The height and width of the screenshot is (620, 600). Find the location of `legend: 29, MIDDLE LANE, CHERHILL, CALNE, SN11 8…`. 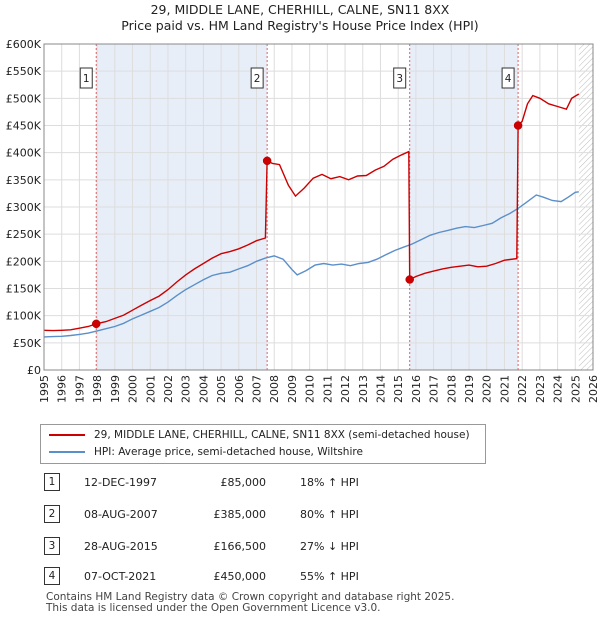

legend: 29, MIDDLE LANE, CHERHILL, CALNE, SN11 8… is located at coordinates (263, 444).